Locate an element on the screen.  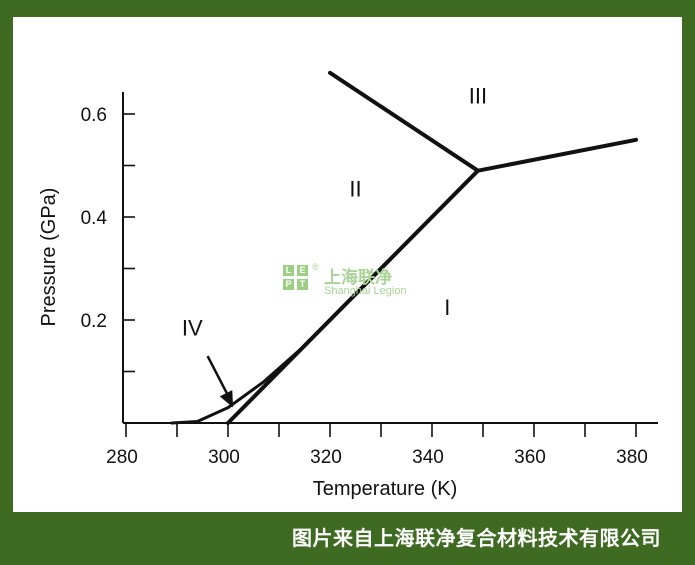
x-tick-label: 380 is located at coordinates (632, 457).